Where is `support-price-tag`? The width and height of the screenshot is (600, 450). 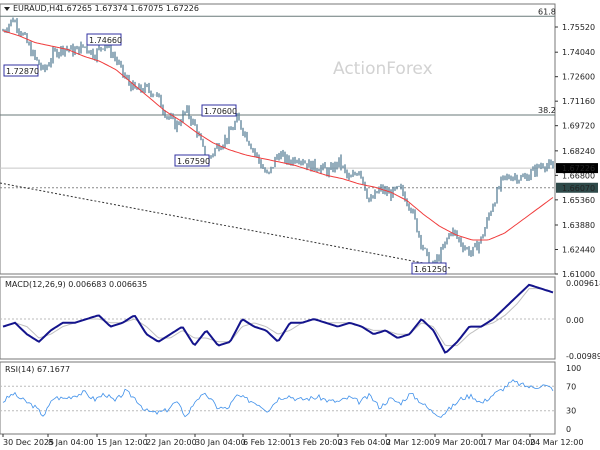
support-price-tag is located at coordinates (577, 187).